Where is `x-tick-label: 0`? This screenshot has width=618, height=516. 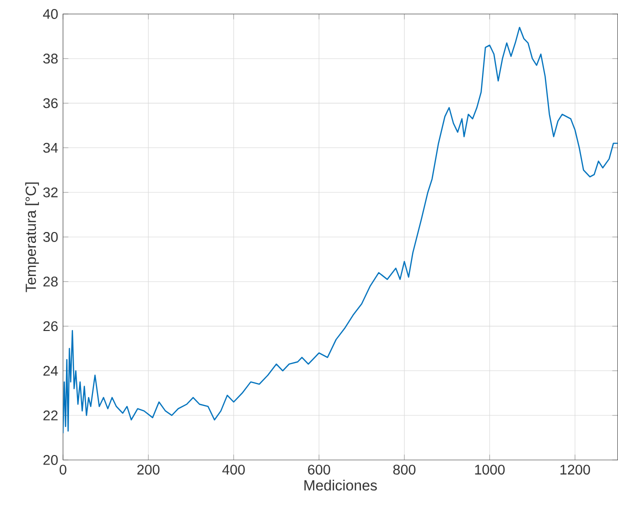
x-tick-label: 0 is located at coordinates (63, 469).